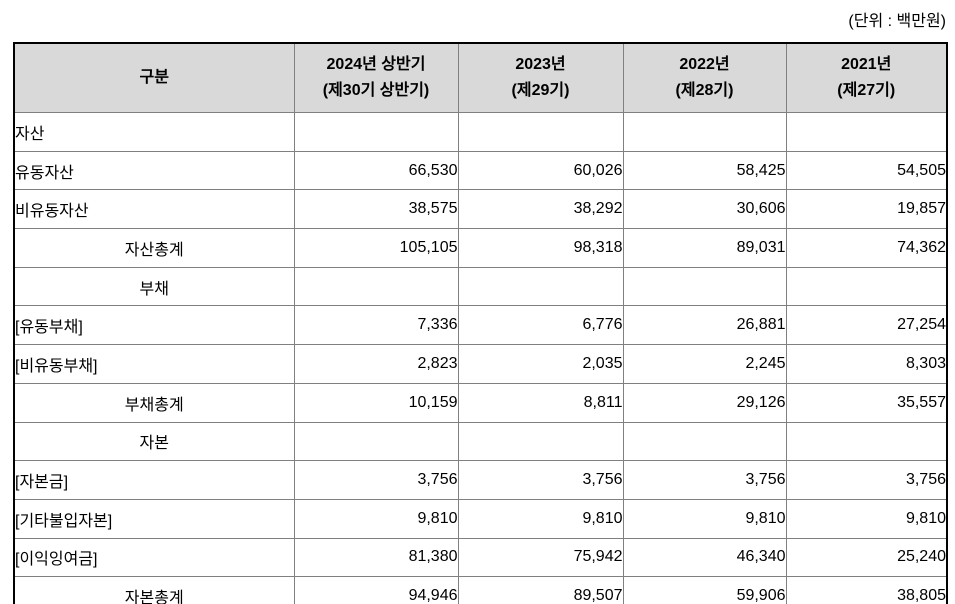 This screenshot has height=604, width=955. Describe the element at coordinates (704, 209) in the screenshot. I see `cell-value: 30,606` at that location.